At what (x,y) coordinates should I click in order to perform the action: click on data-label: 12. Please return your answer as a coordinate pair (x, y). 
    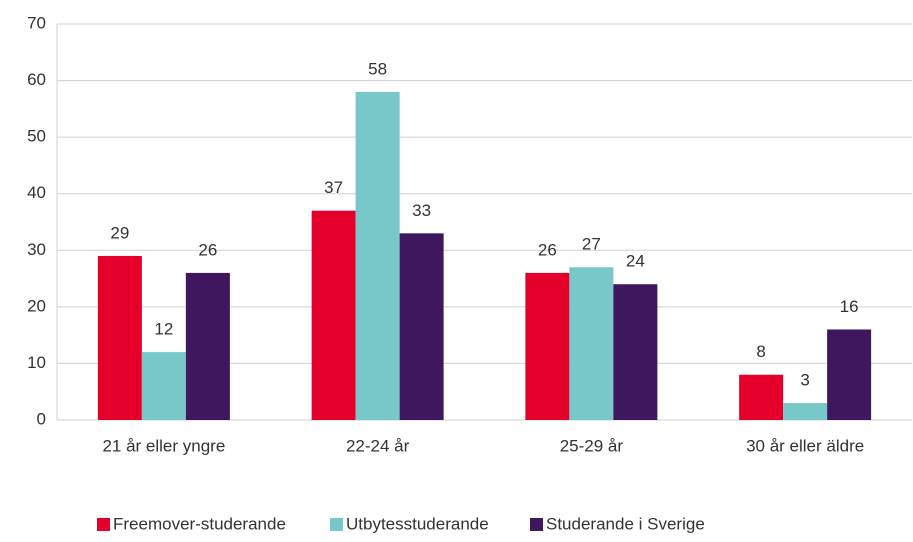
    Looking at the image, I should click on (163, 329).